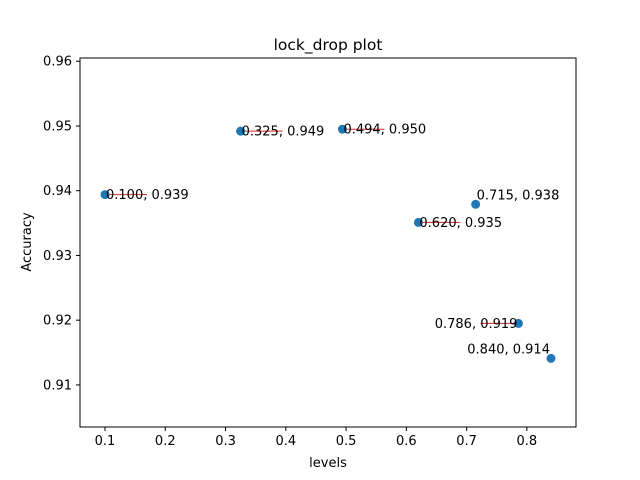 This screenshot has width=640, height=480. I want to click on y-tick-label: 0.96, so click(57, 62).